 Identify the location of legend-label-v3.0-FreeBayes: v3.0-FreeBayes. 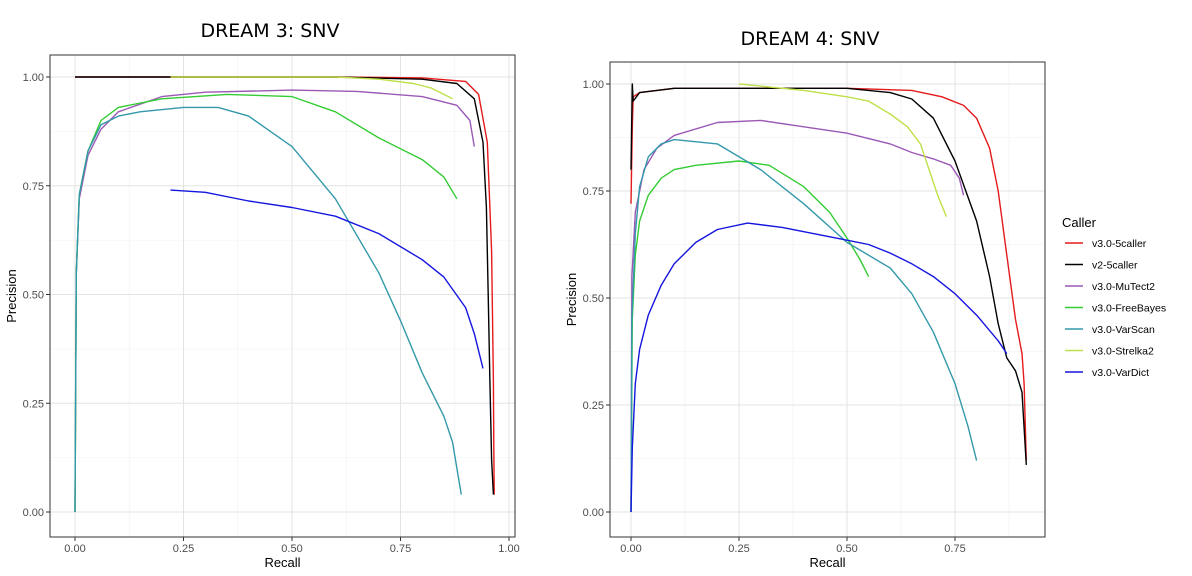
(1129, 309).